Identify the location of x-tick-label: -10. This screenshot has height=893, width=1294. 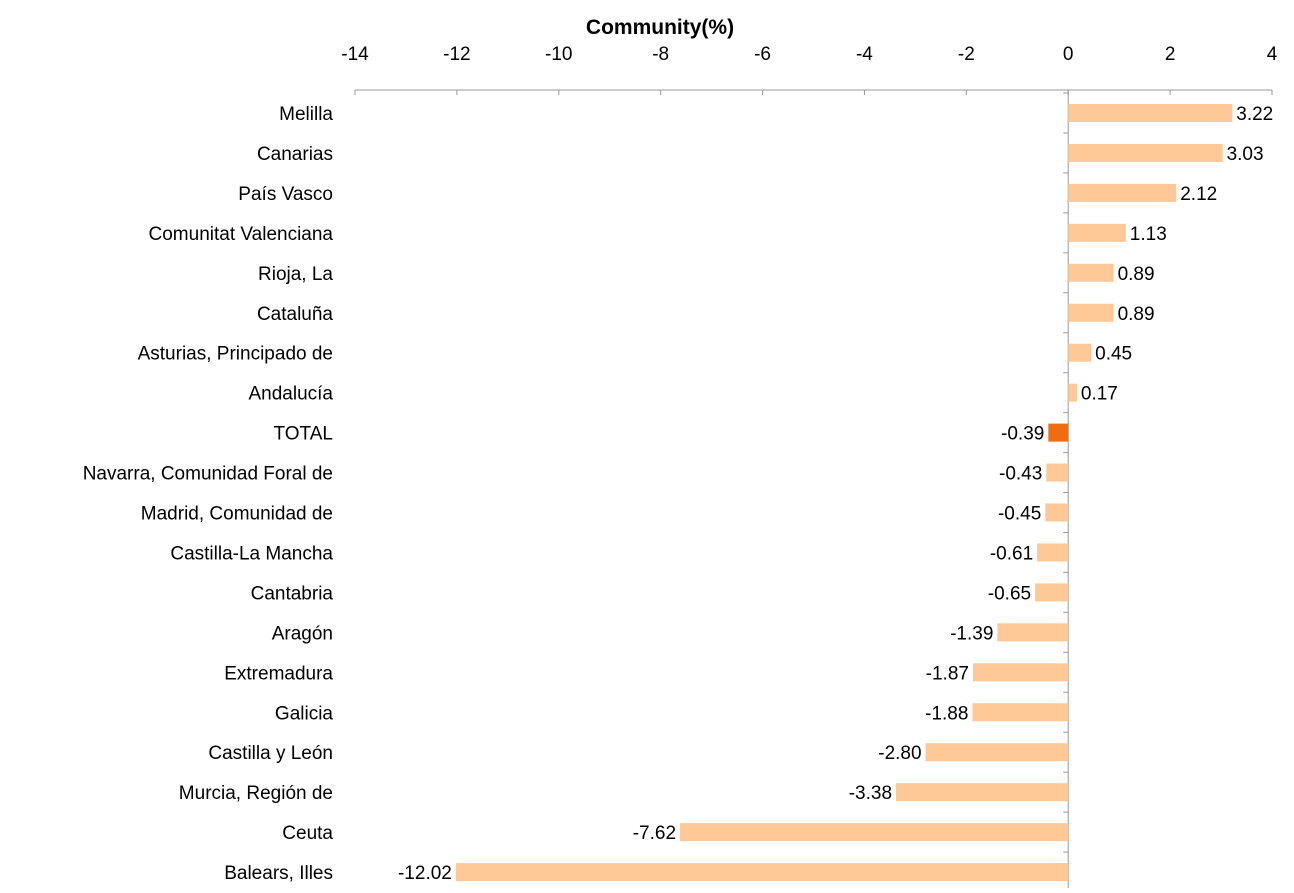
(558, 54).